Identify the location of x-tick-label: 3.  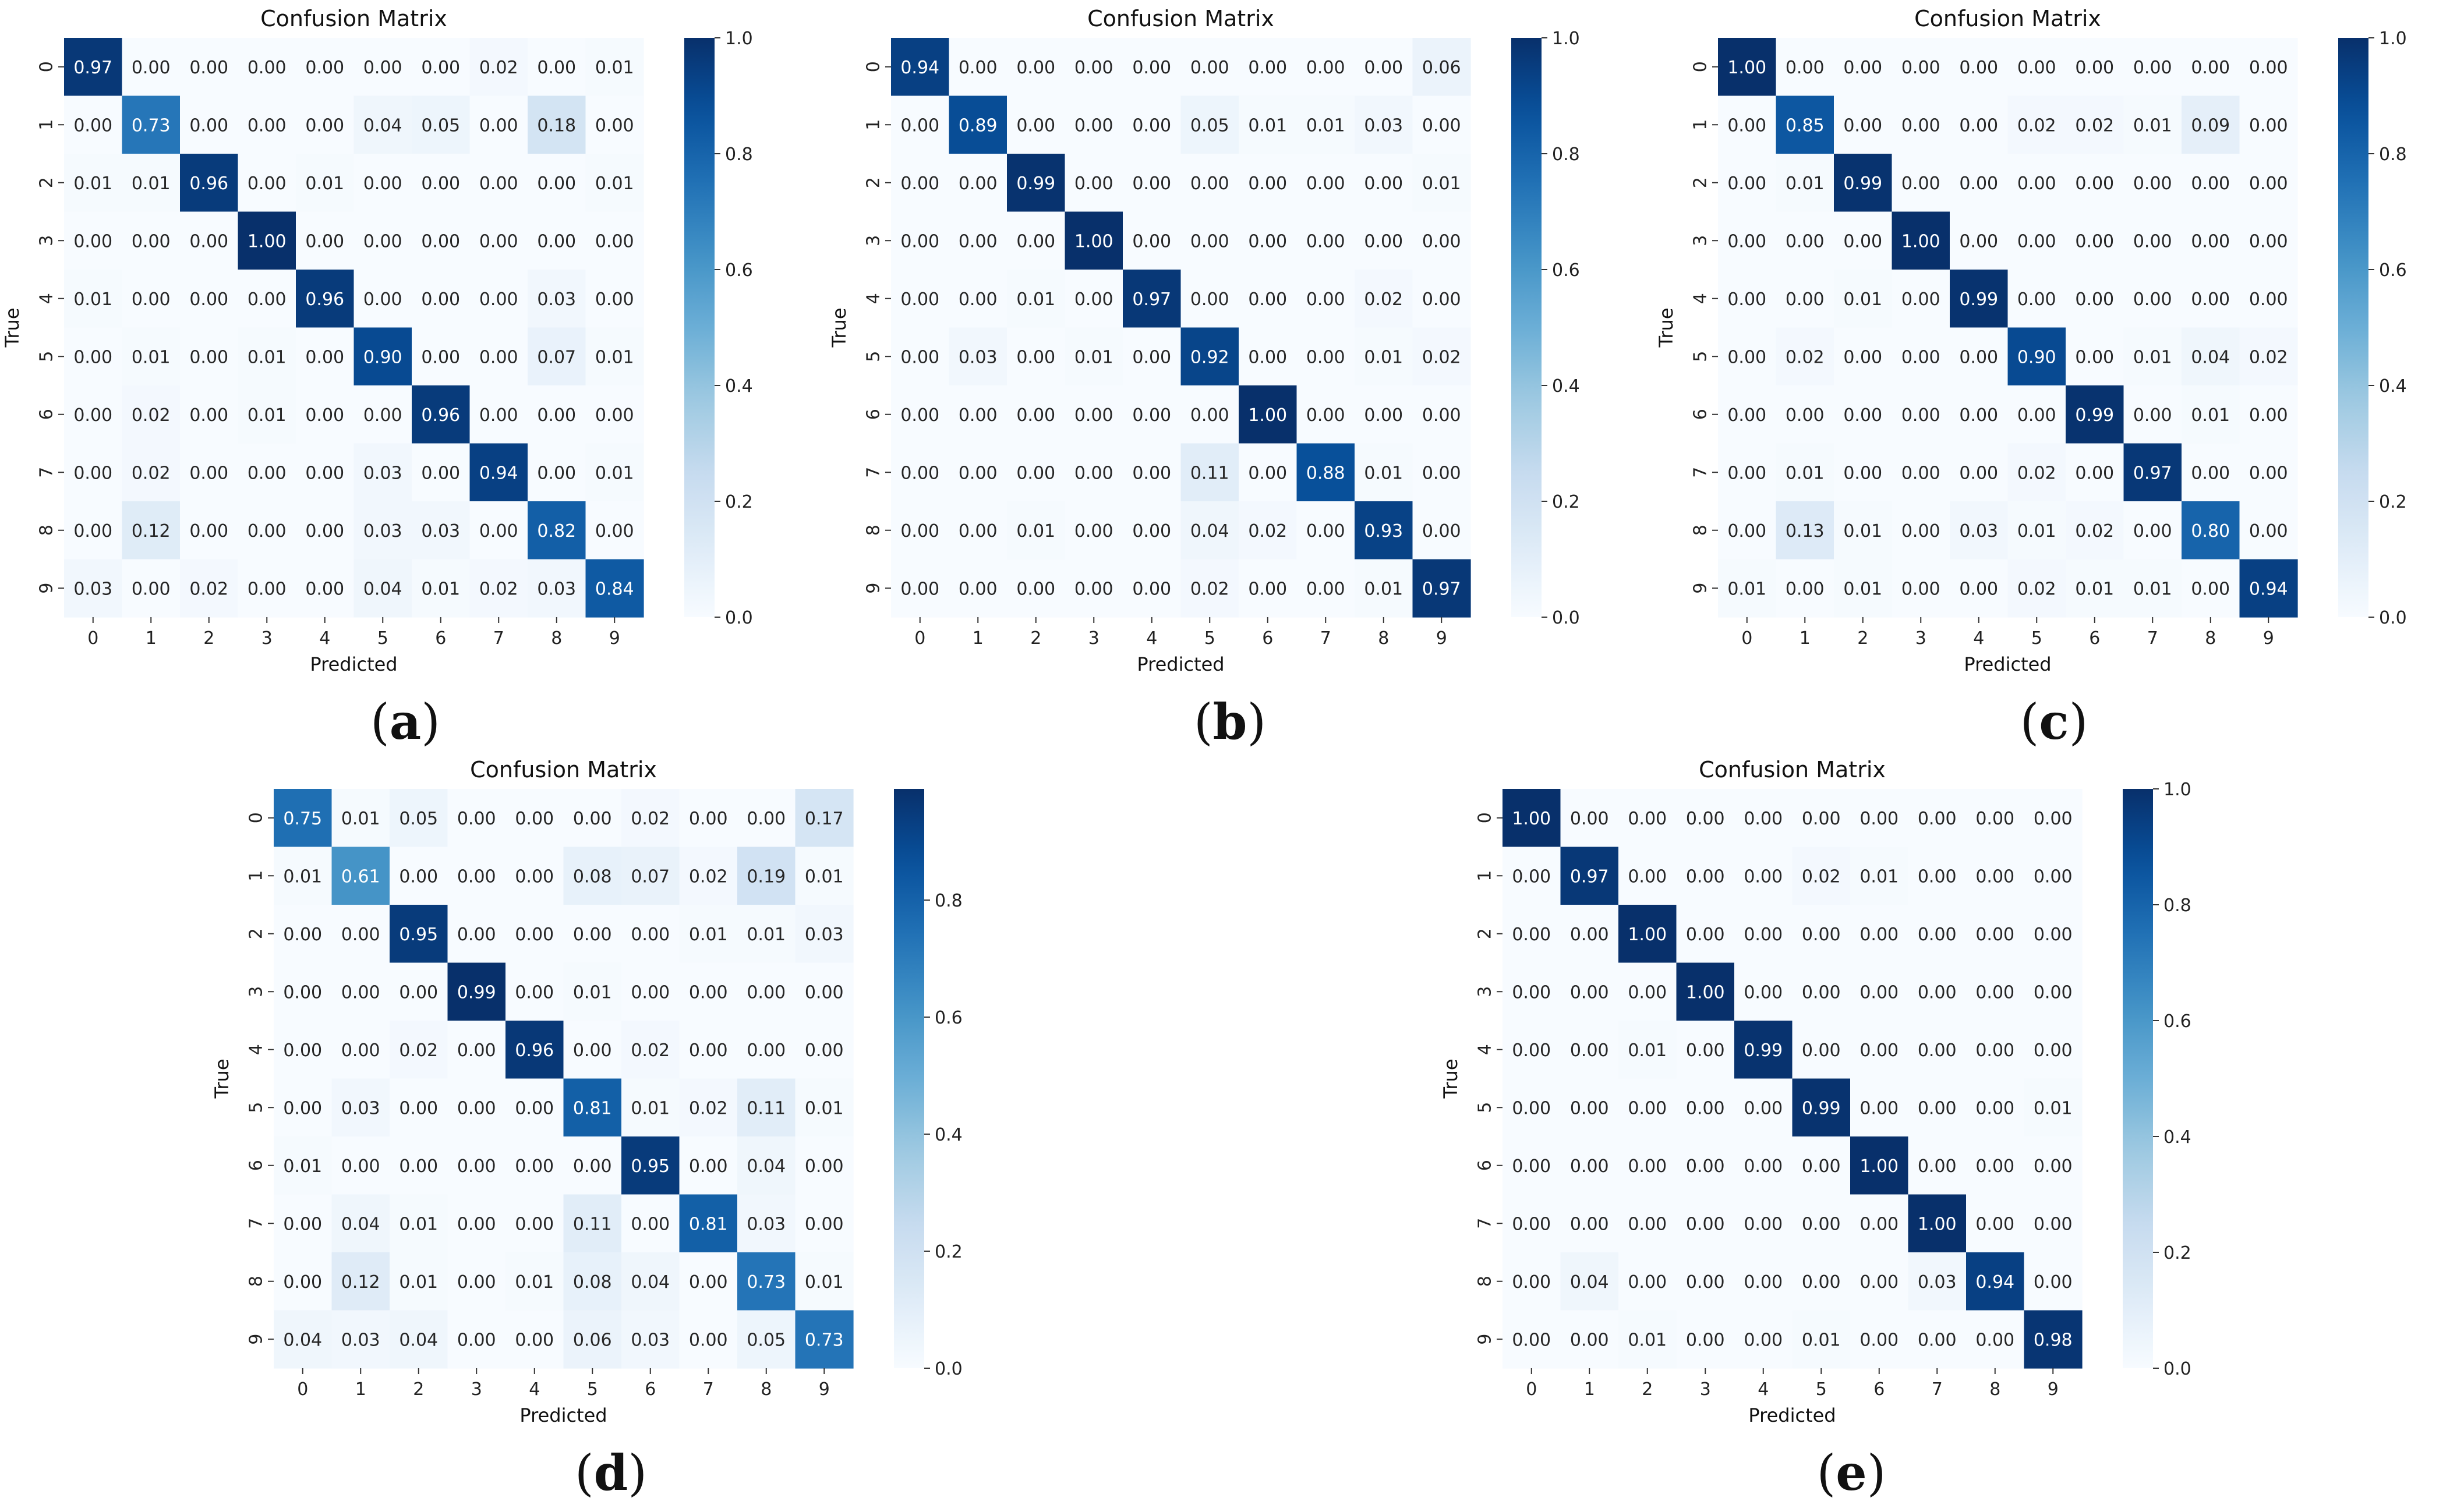
(267, 639).